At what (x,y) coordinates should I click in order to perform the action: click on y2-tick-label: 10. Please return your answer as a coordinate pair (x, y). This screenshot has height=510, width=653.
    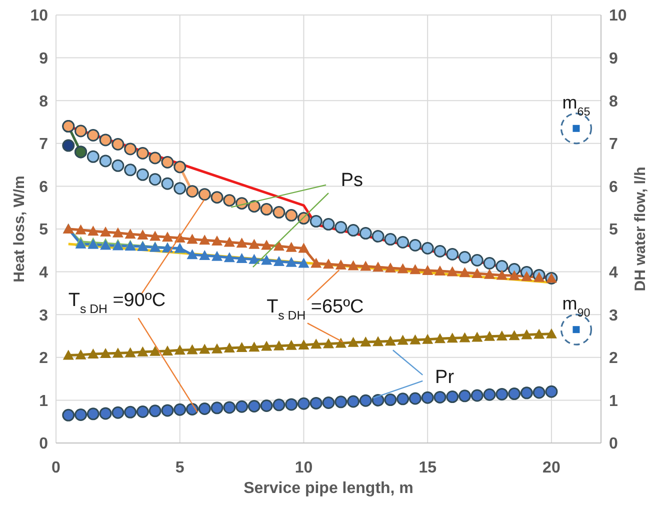
    Looking at the image, I should click on (618, 16).